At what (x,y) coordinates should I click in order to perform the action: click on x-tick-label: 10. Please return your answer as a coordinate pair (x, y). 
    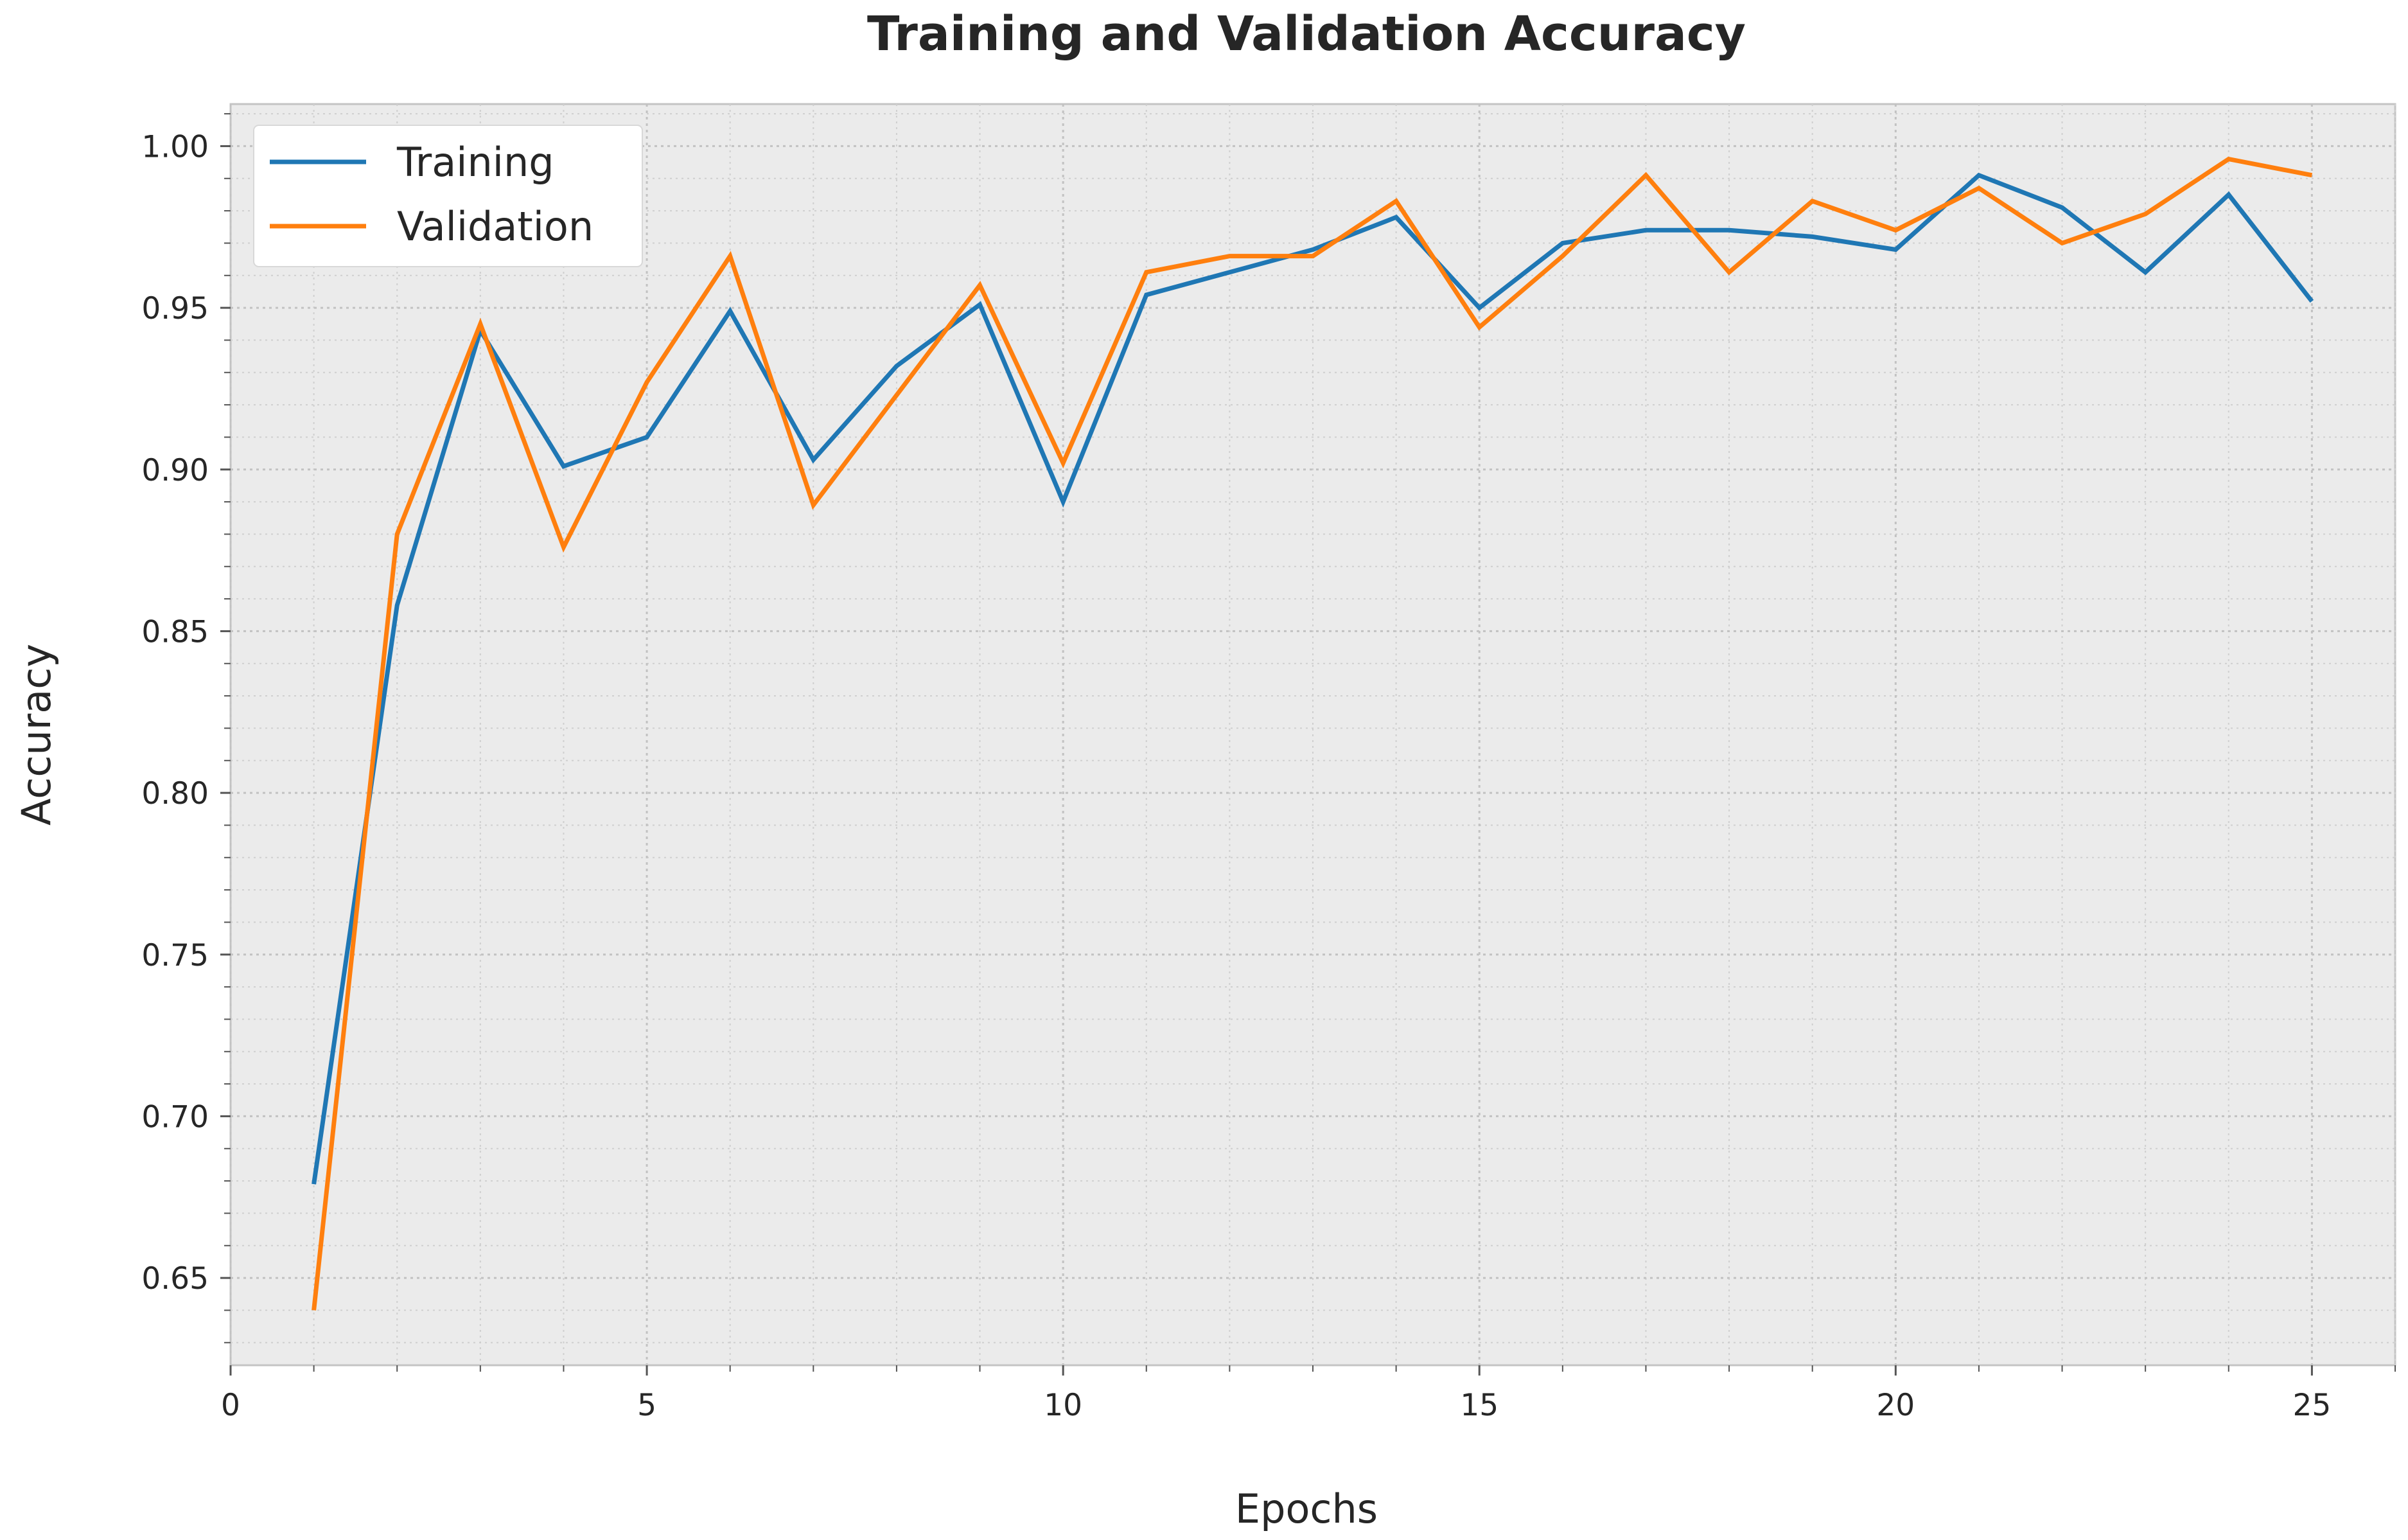
    Looking at the image, I should click on (1063, 1405).